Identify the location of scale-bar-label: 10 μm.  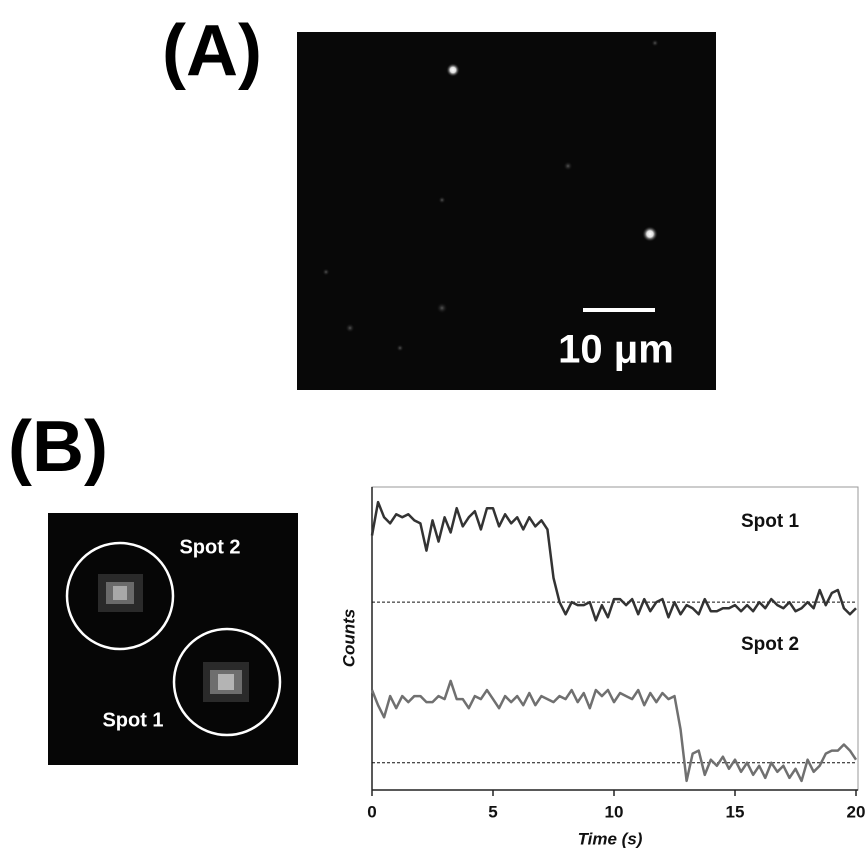
(616, 350).